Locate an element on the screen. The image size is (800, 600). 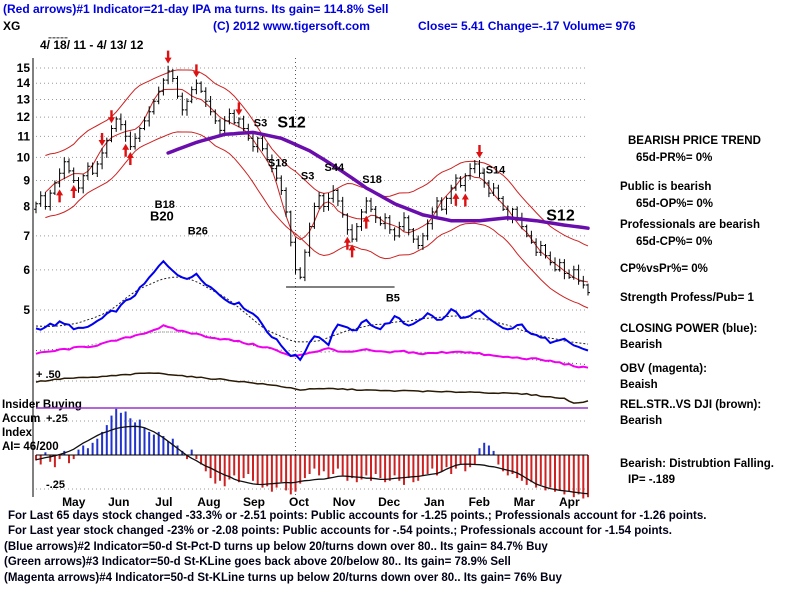
svg-text: Sep is located at coordinates (254, 502).